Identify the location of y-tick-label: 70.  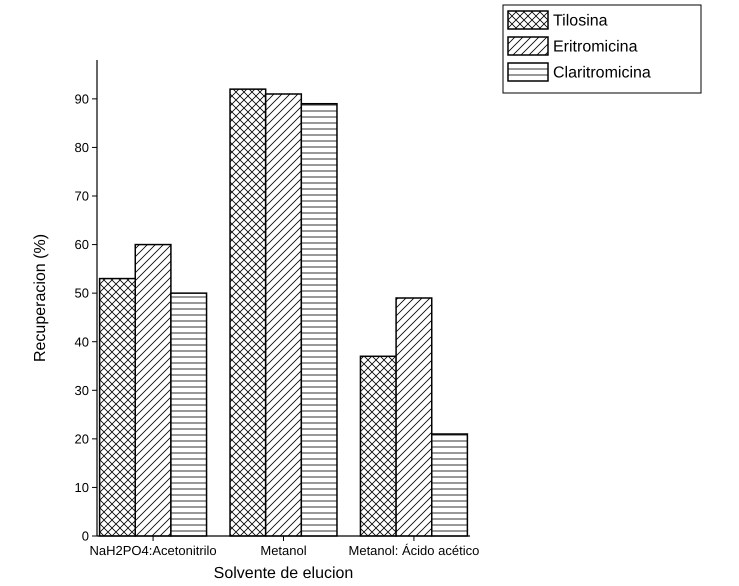
(81, 196).